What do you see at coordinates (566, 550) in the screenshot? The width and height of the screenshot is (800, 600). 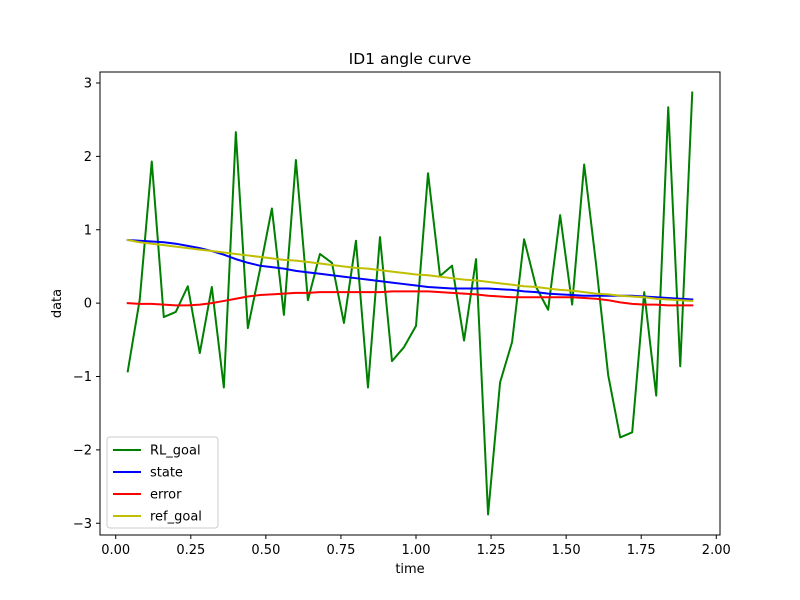 I see `x-tick-label: 1.50` at bounding box center [566, 550].